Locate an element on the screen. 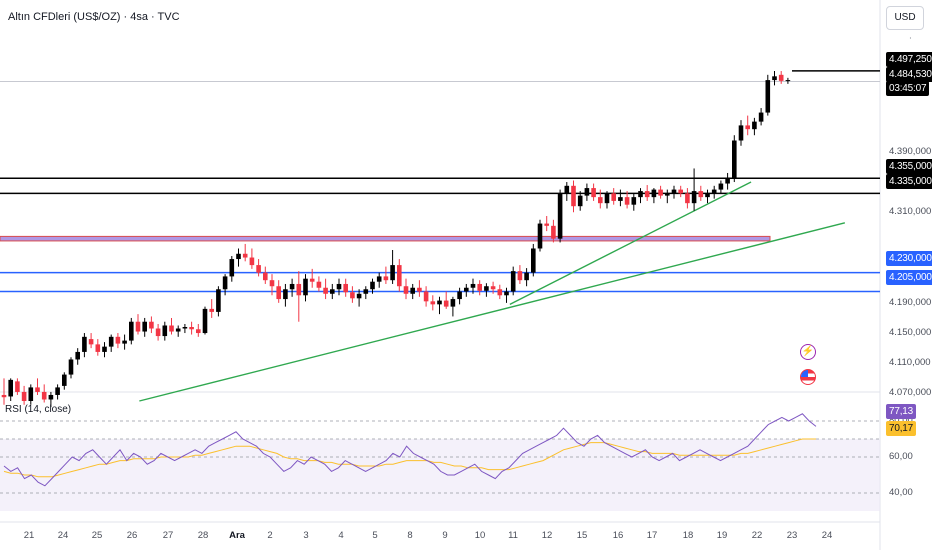 Image resolution: width=932 pixels, height=550 pixels. price-tick-label: 4.110,000 is located at coordinates (910, 363).